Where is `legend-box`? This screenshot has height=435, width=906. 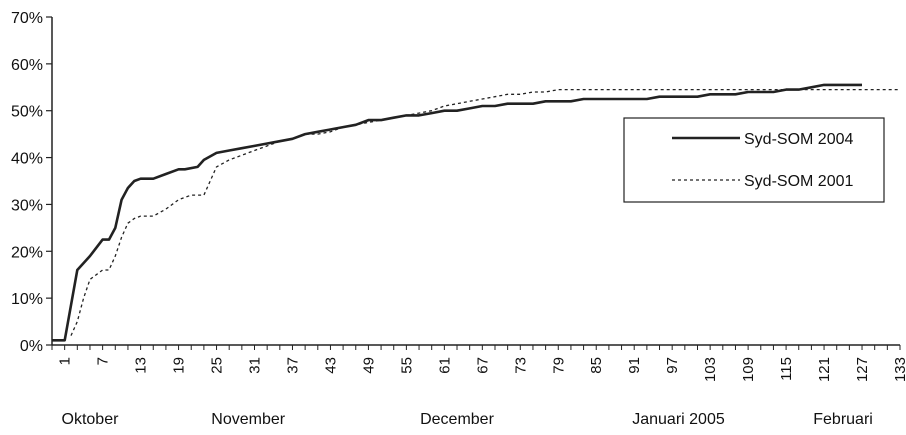 legend-box is located at coordinates (754, 160).